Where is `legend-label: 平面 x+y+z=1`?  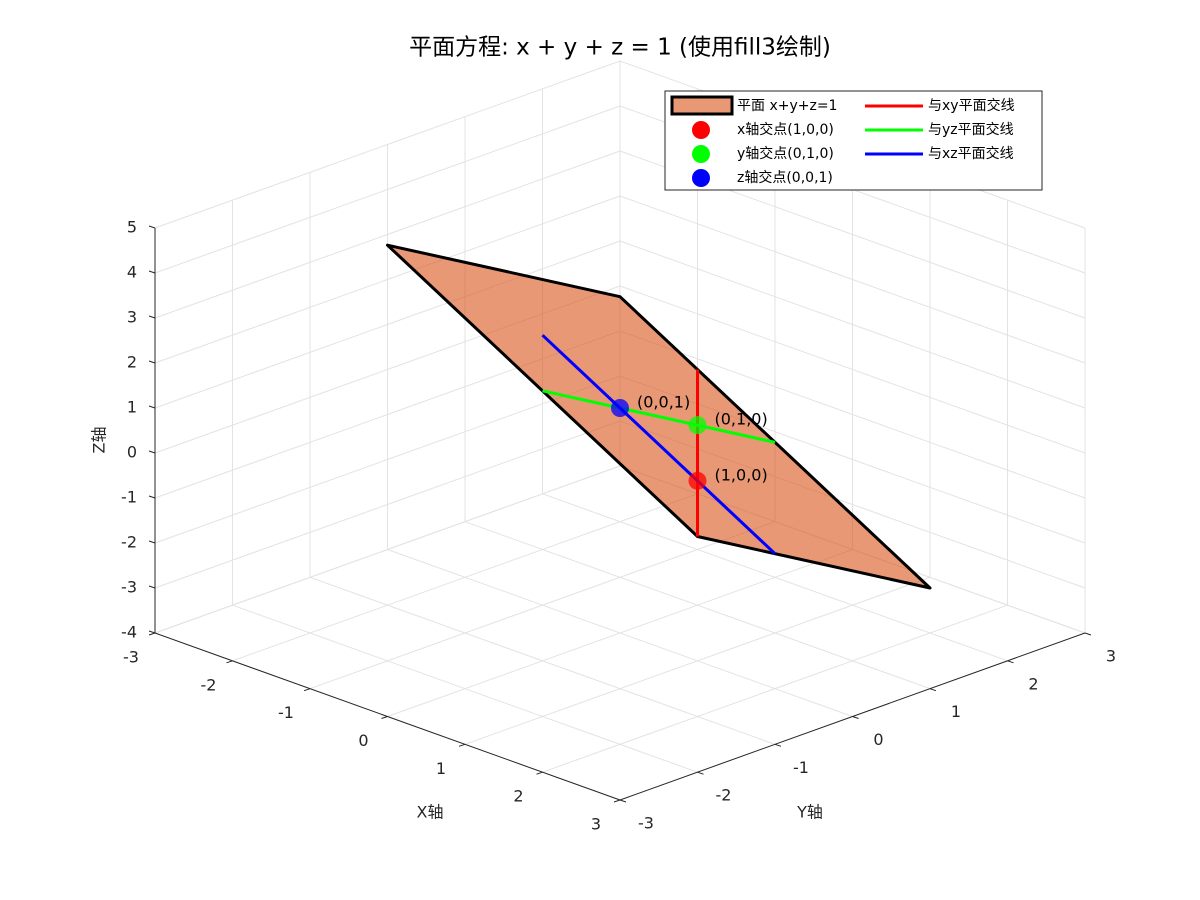 legend-label: 平面 x+y+z=1 is located at coordinates (787, 106).